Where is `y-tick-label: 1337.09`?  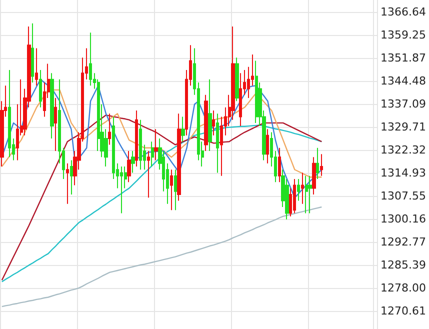 y-tick-label: 1337.09 is located at coordinates (403, 103).